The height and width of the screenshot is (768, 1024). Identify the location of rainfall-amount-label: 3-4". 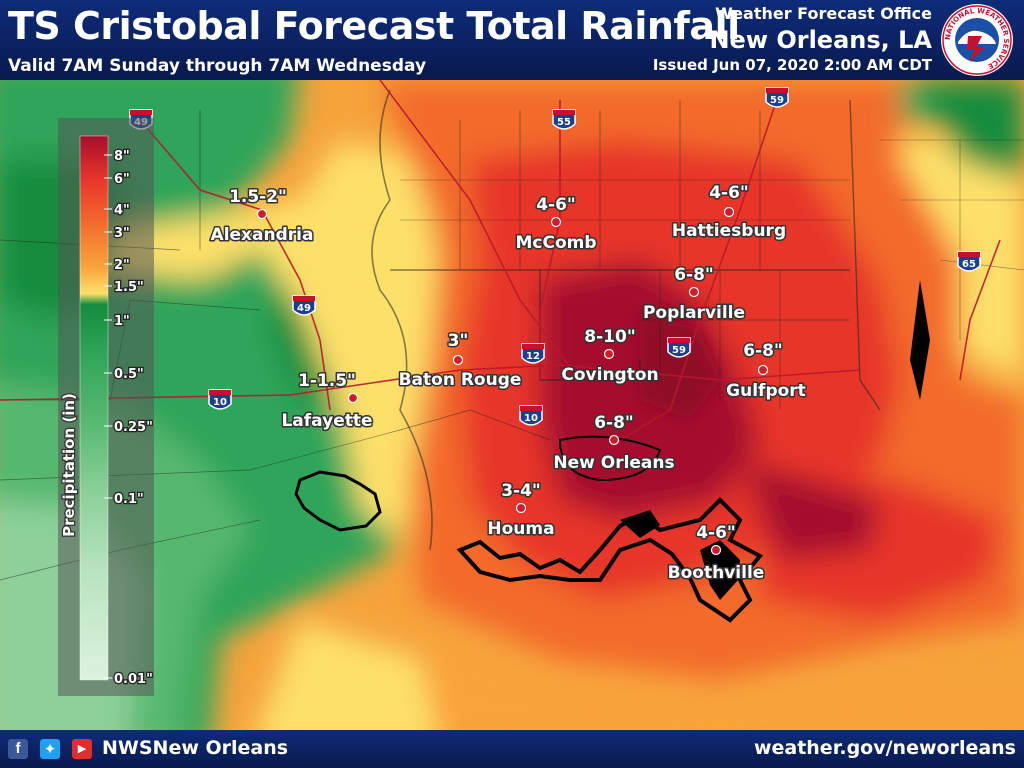
(521, 491).